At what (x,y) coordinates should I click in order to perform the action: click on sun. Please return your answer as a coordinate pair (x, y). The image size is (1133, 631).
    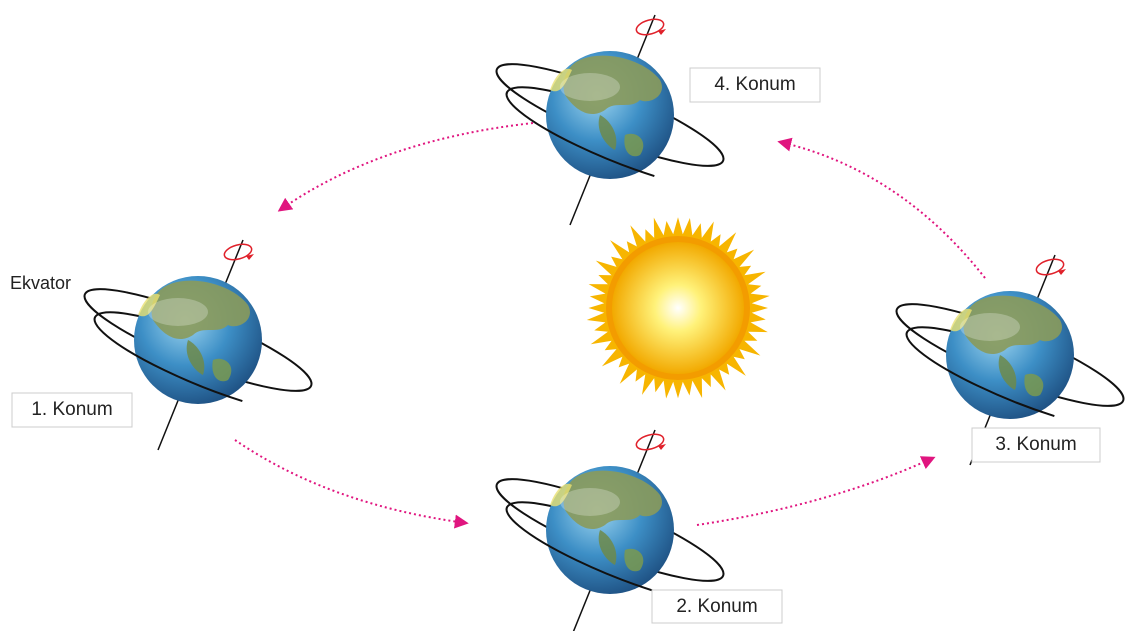
    Looking at the image, I should click on (678, 308).